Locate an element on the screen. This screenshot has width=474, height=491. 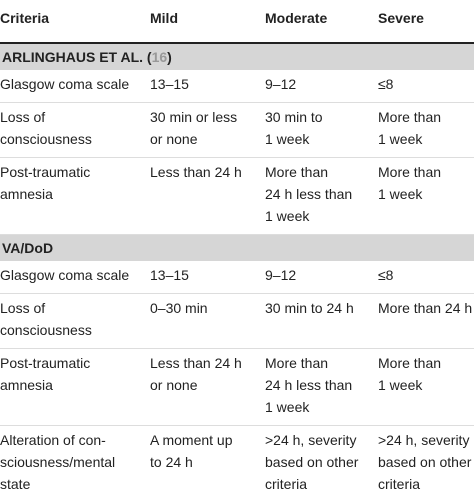
column-header: Severe is located at coordinates (426, 22).